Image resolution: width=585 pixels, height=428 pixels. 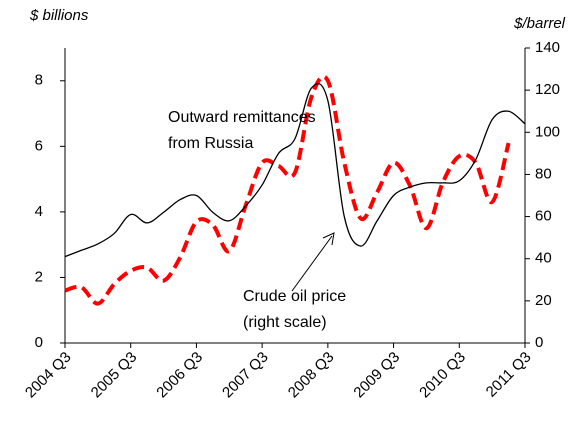 I want to click on x-tick-label: 2009 Q3, so click(x=376, y=375).